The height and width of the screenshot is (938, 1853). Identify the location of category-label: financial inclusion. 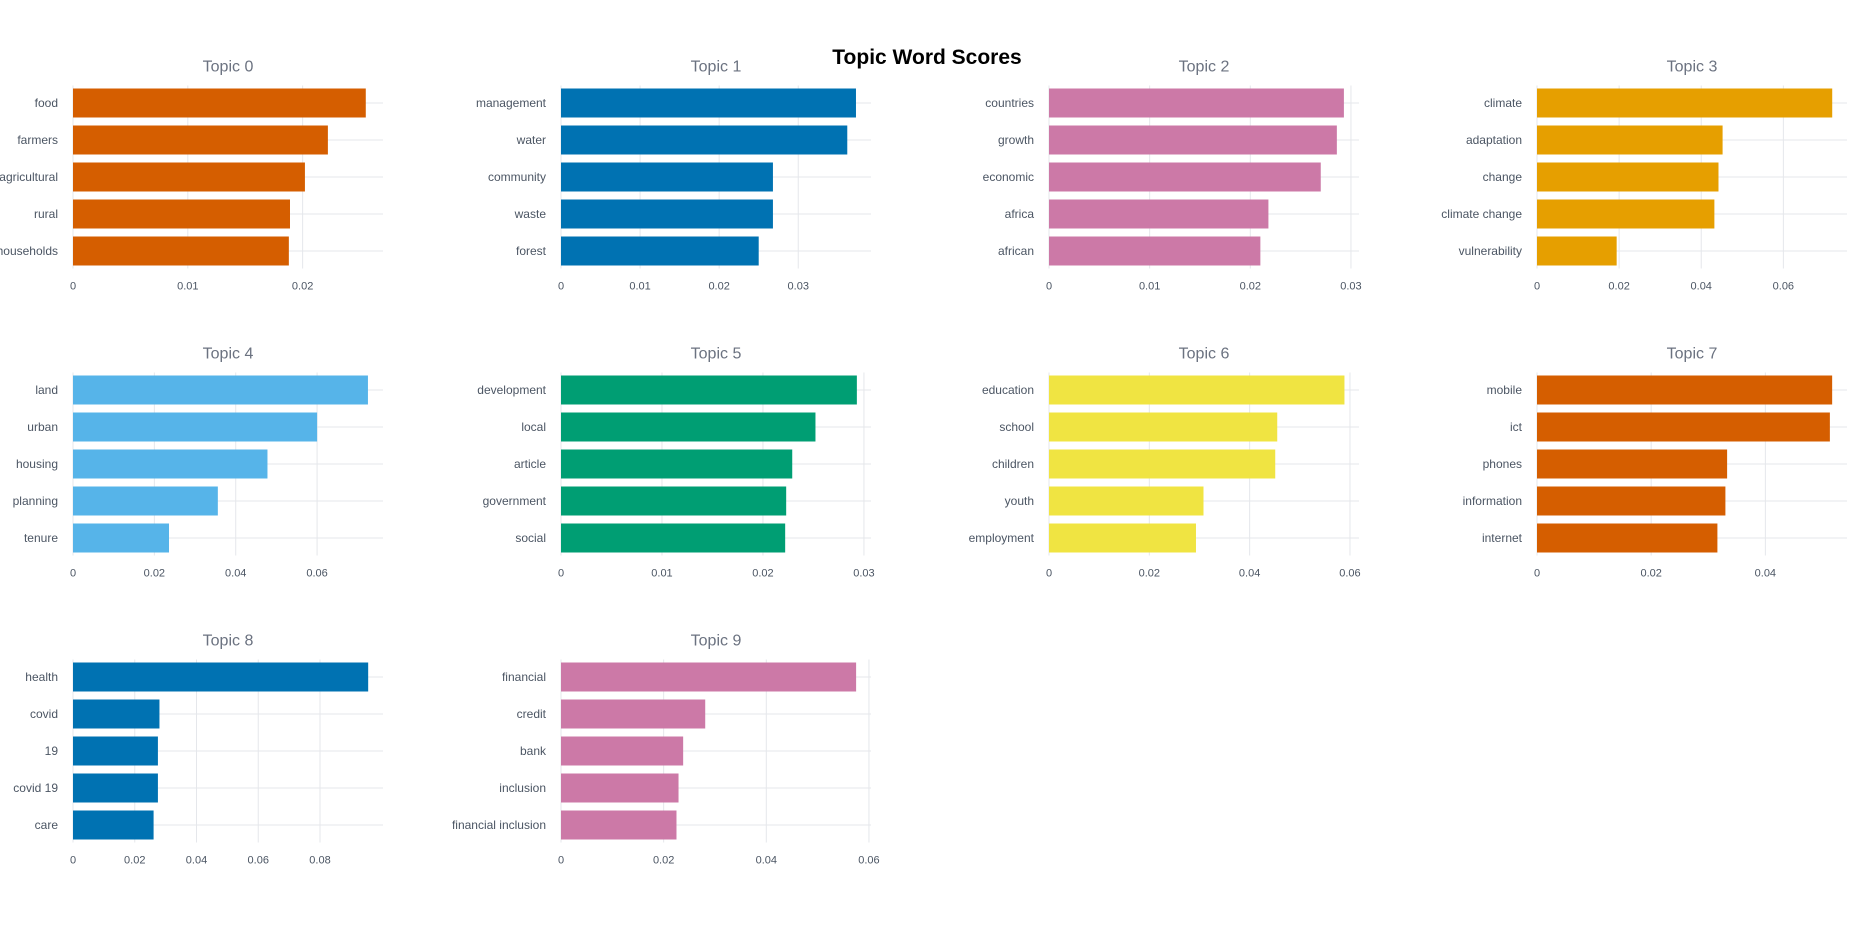
(499, 825).